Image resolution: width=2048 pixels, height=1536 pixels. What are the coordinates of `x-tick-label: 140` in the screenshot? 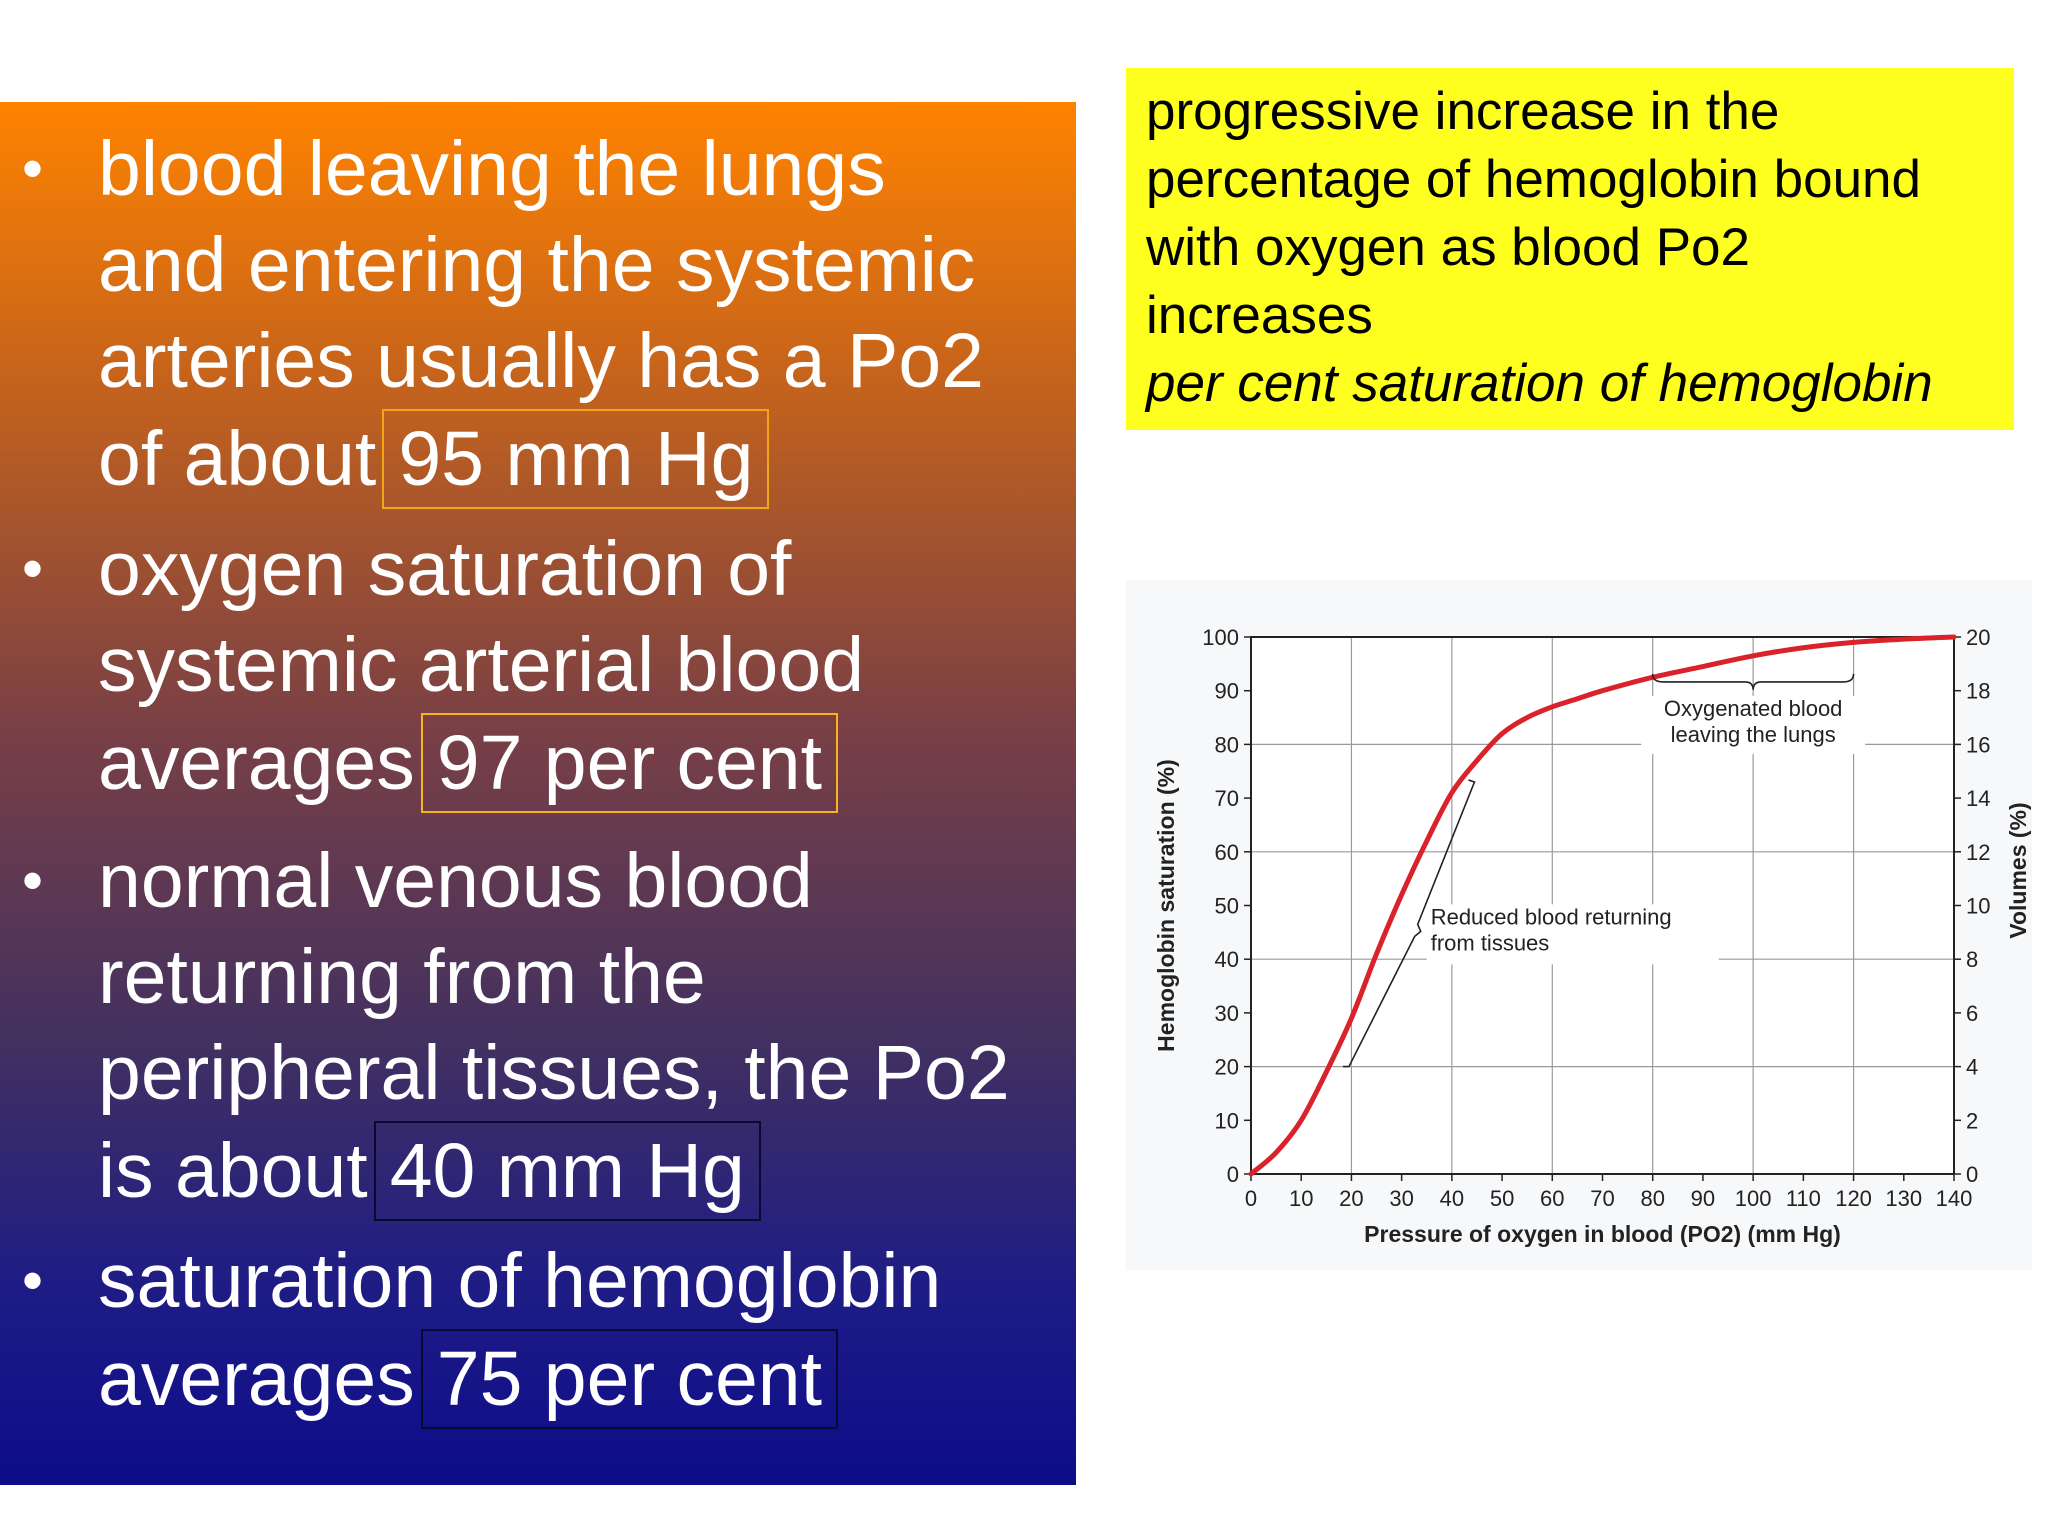 It's located at (1954, 1198).